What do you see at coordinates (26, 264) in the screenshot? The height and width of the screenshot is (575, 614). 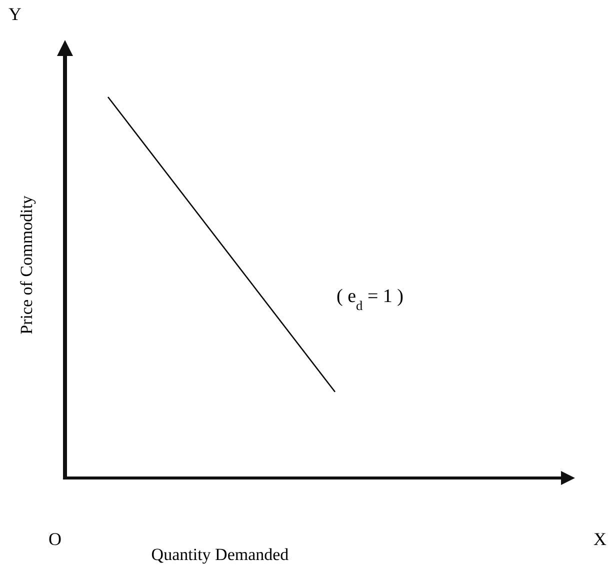 I see `y-axis-title: Price of Commodity` at bounding box center [26, 264].